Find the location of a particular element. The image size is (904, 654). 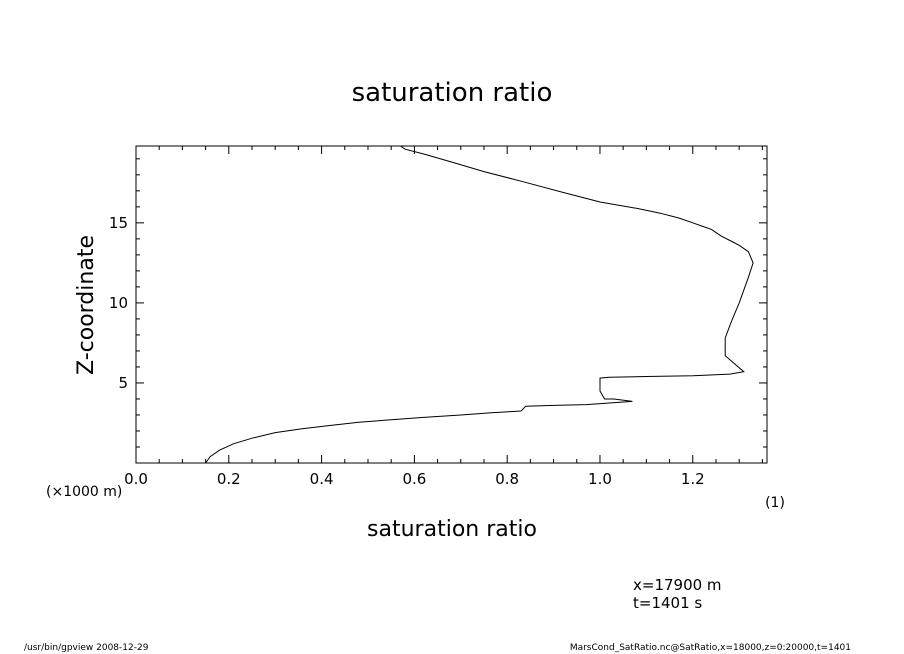

x-axis-title: saturation ratio is located at coordinates (452, 529).